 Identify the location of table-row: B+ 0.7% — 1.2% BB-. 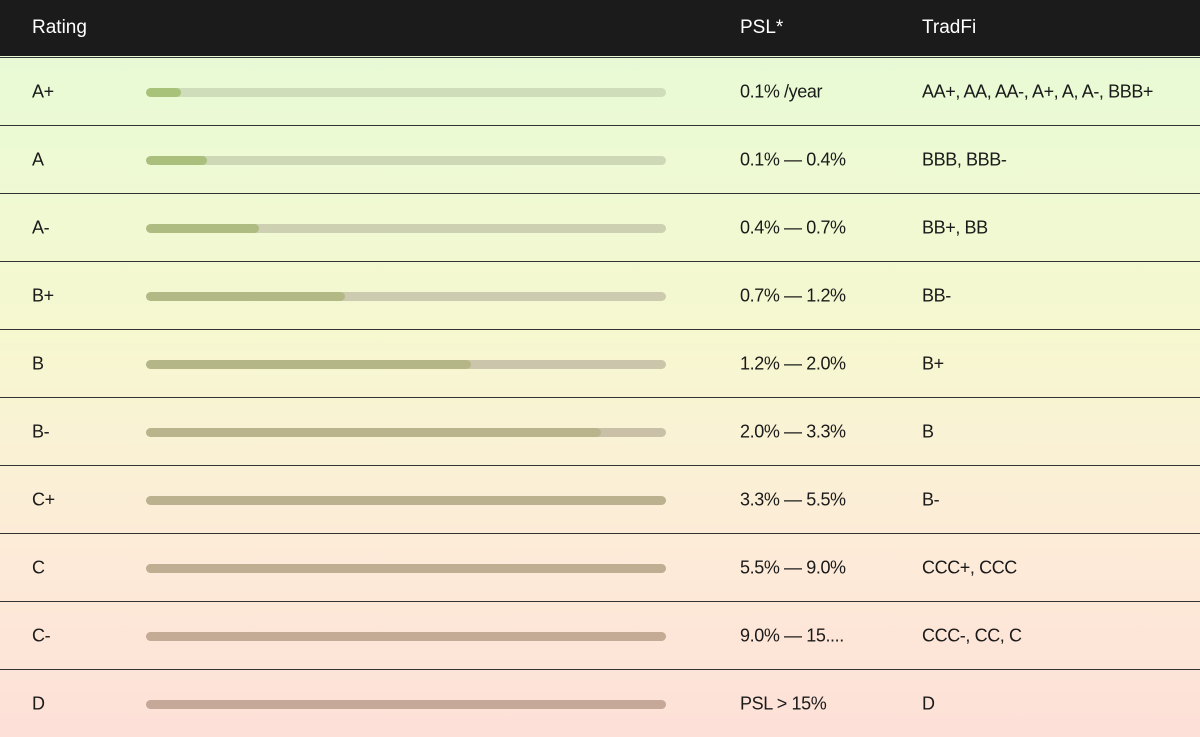
(600, 295).